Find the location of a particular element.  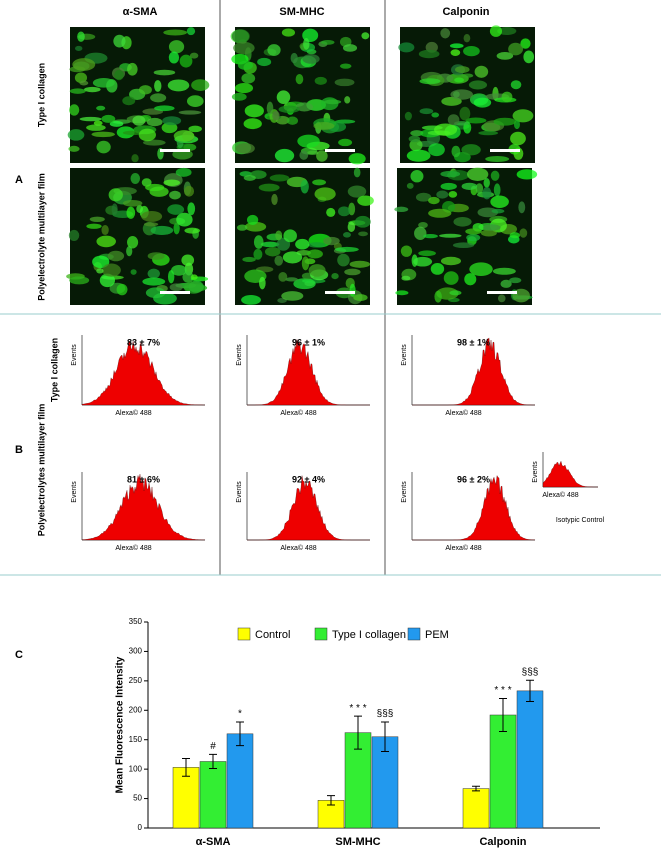

percentage: 96 ± 2% is located at coordinates (473, 479).